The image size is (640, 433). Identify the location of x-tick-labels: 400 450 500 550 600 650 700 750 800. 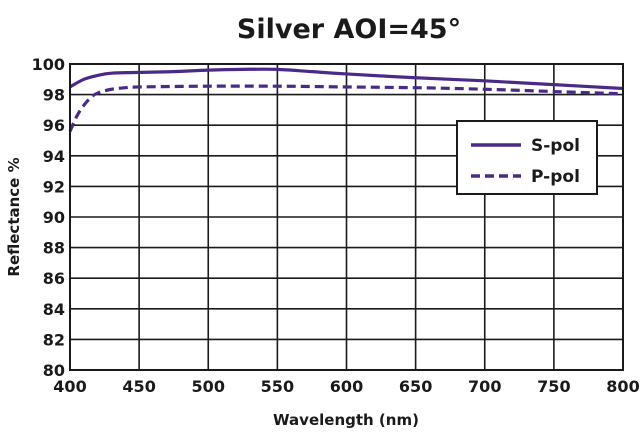
(346, 386).